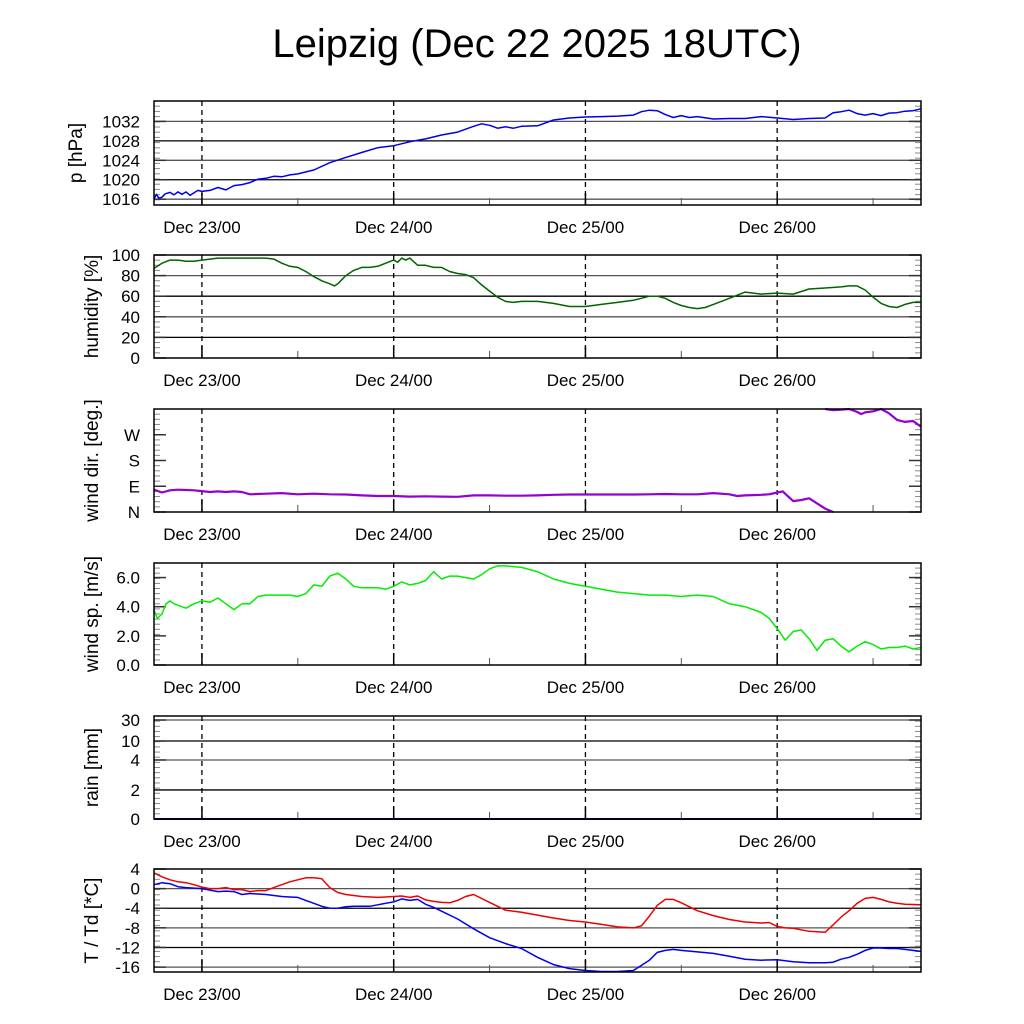 The height and width of the screenshot is (1024, 1024). I want to click on y-tick-label: W, so click(132, 435).